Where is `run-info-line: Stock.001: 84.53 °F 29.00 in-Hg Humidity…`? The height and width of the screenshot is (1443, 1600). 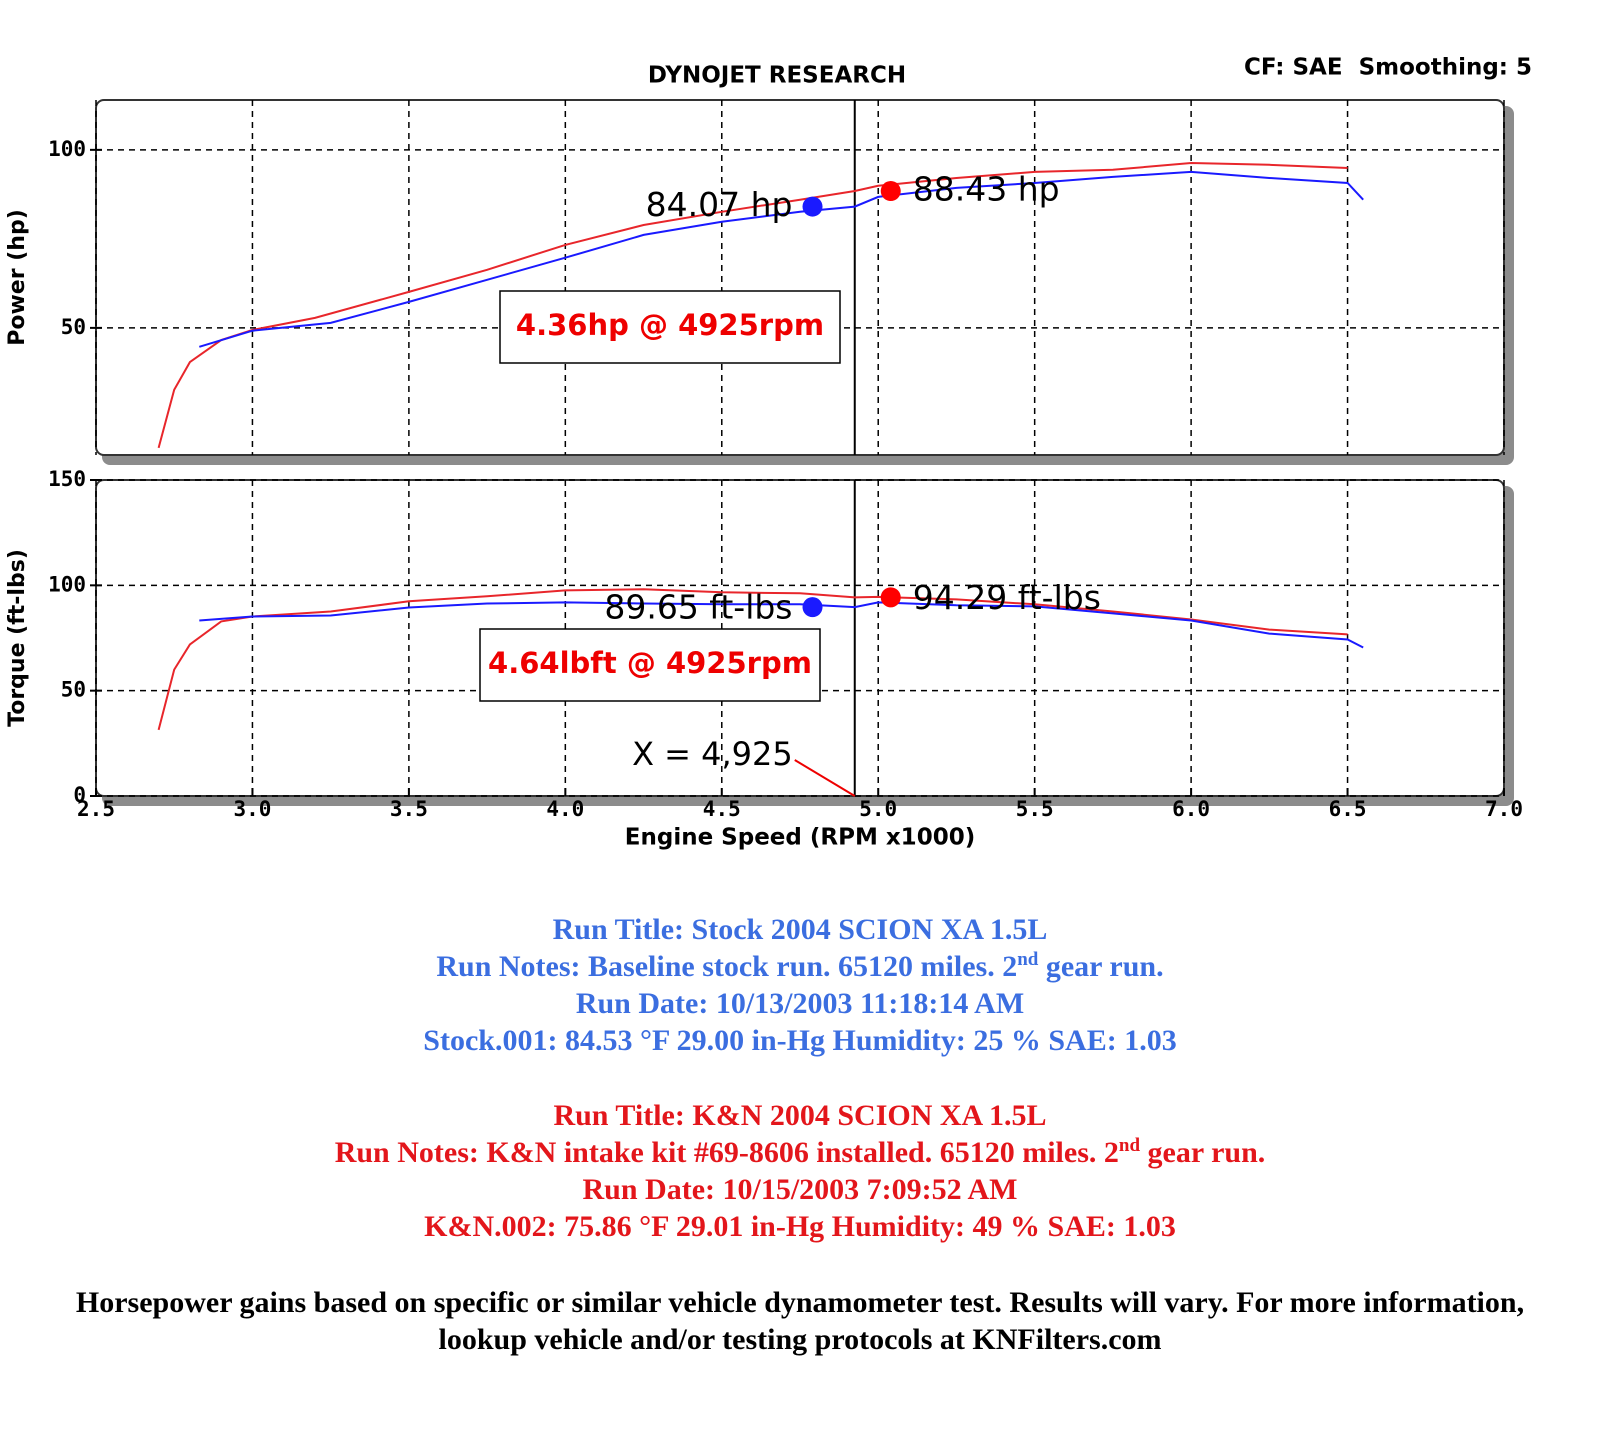 run-info-line: Stock.001: 84.53 °F 29.00 in-Hg Humidity… is located at coordinates (800, 1040).